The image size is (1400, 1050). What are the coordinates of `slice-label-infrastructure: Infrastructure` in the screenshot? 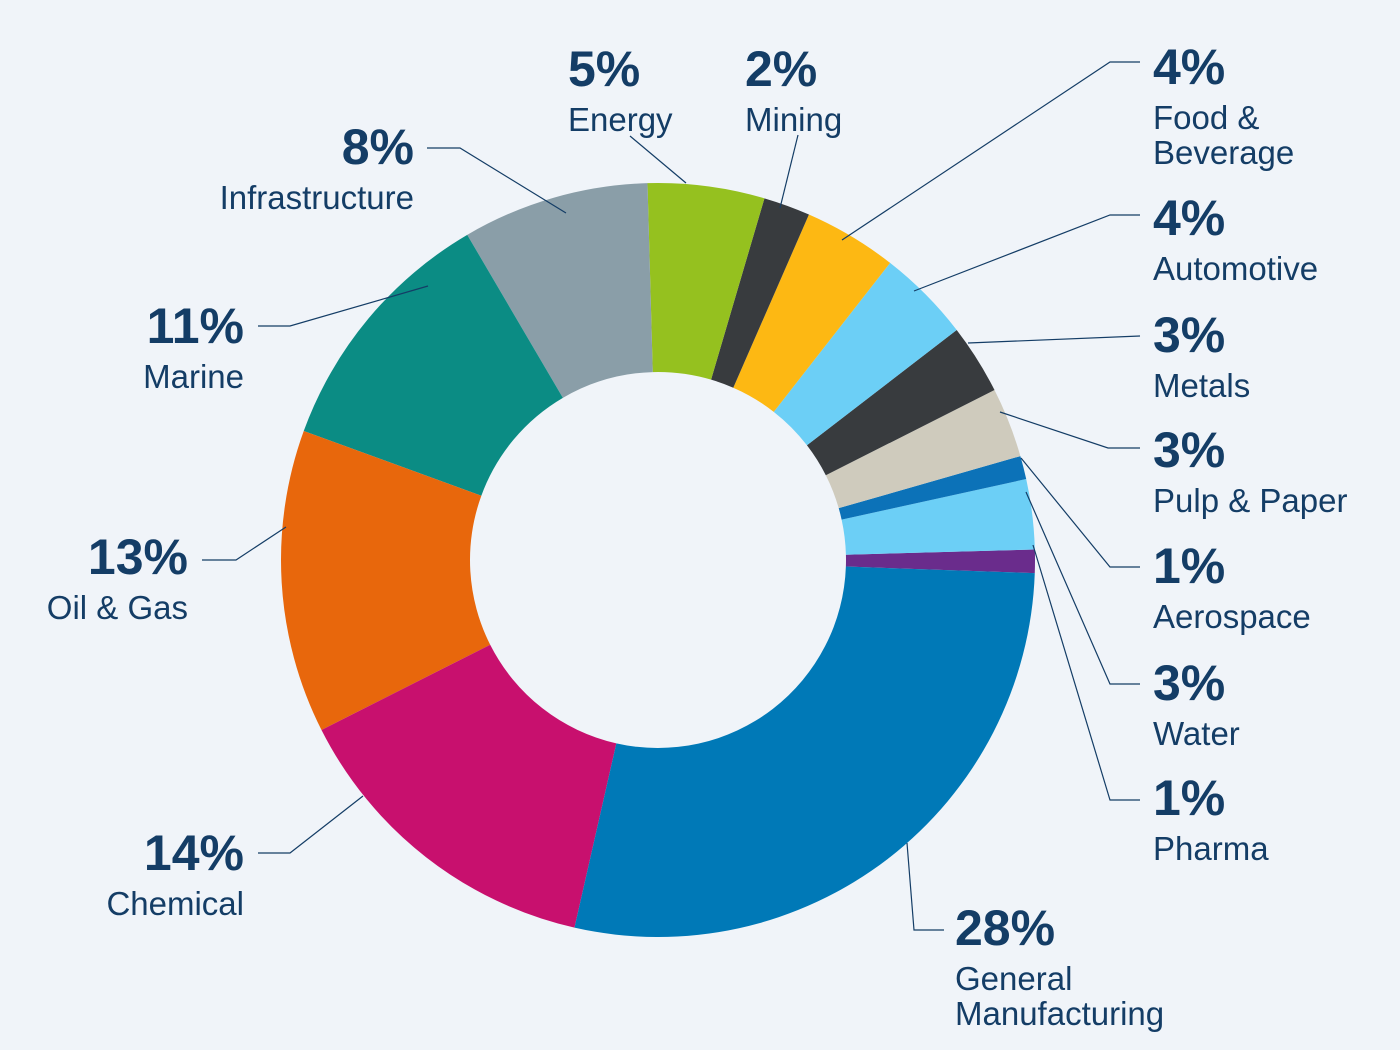 It's located at (317, 197).